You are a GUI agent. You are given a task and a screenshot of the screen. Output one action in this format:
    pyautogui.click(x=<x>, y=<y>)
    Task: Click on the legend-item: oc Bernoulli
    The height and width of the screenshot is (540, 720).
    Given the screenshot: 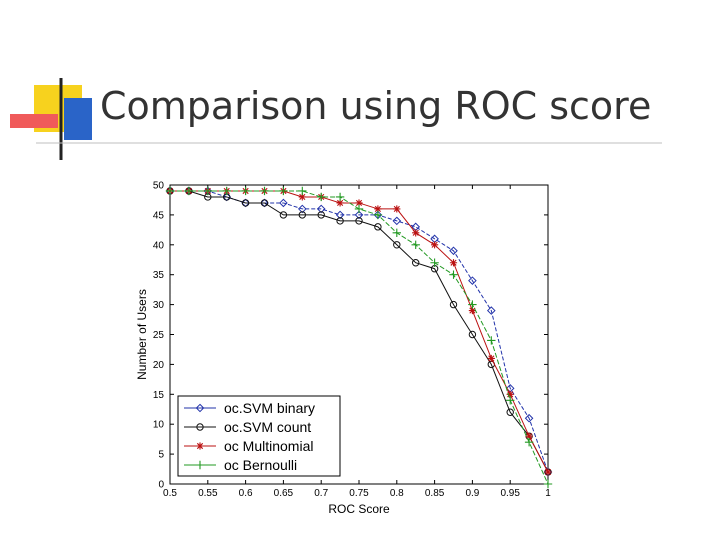 What is the action you would take?
    pyautogui.click(x=240, y=465)
    